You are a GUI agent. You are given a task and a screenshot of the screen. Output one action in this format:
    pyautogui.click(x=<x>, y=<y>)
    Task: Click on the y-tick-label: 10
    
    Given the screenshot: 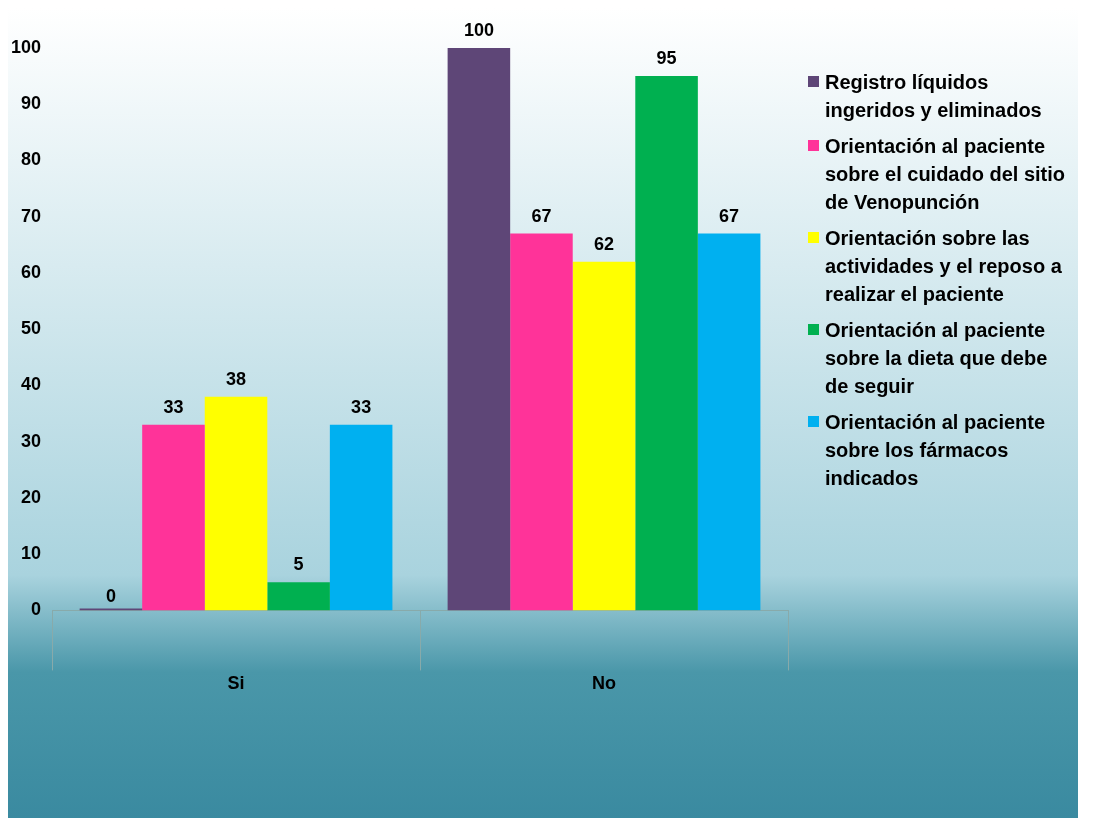 What is the action you would take?
    pyautogui.click(x=31, y=553)
    